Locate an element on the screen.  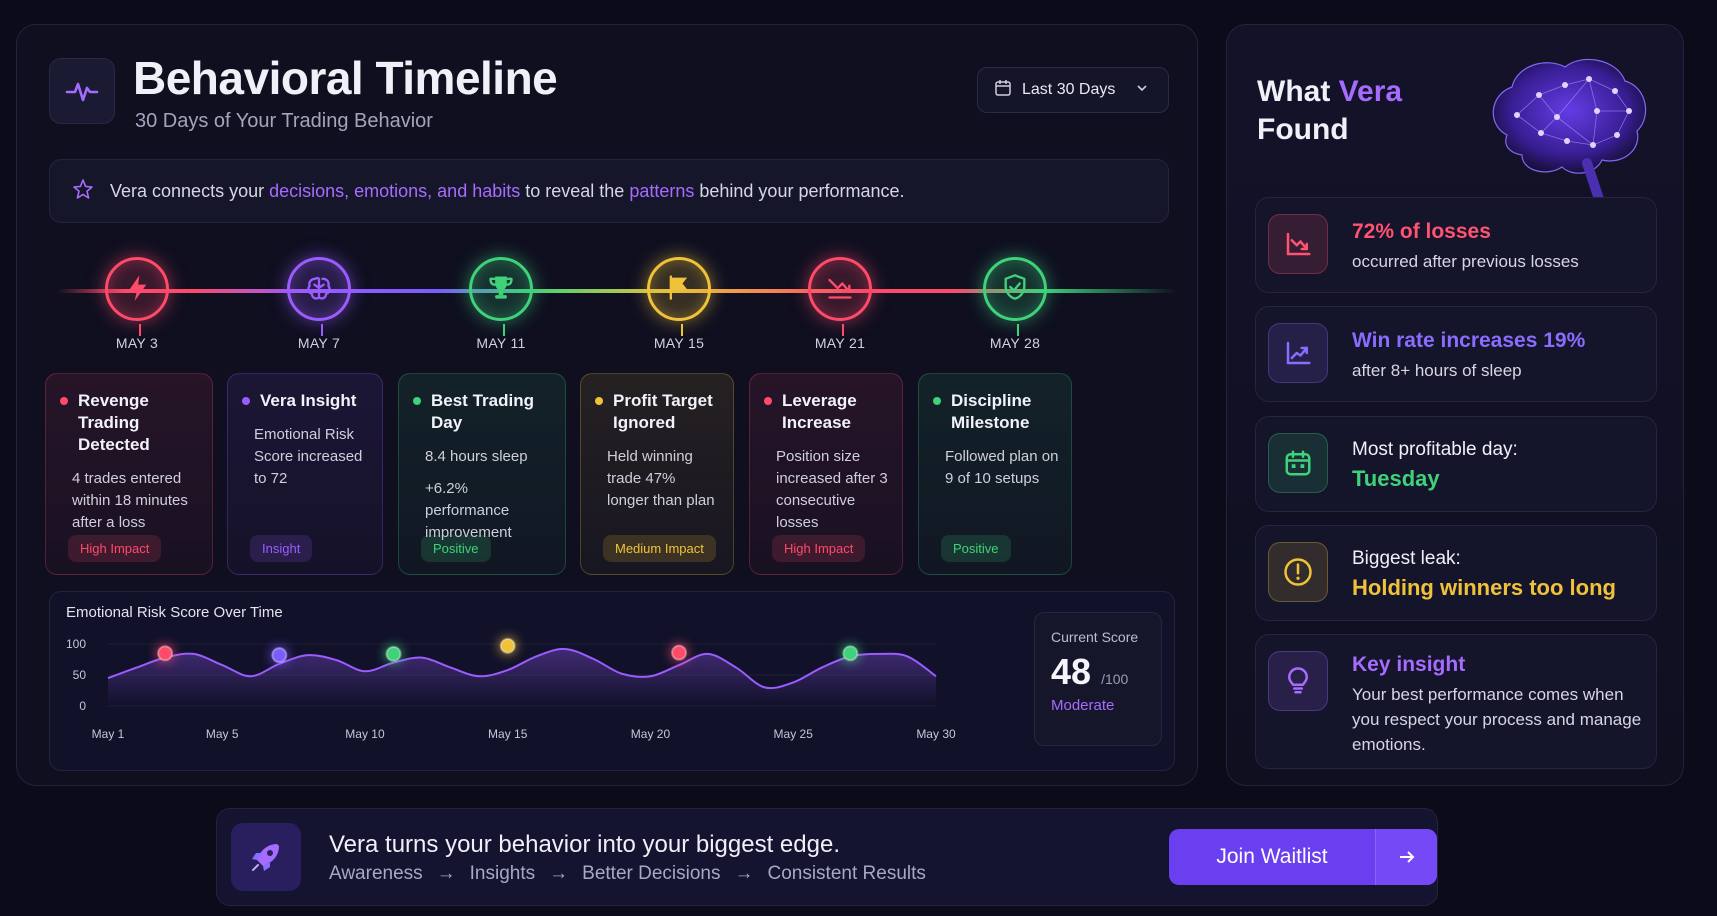
insight-heading: Biggest leak: is located at coordinates (1406, 558).